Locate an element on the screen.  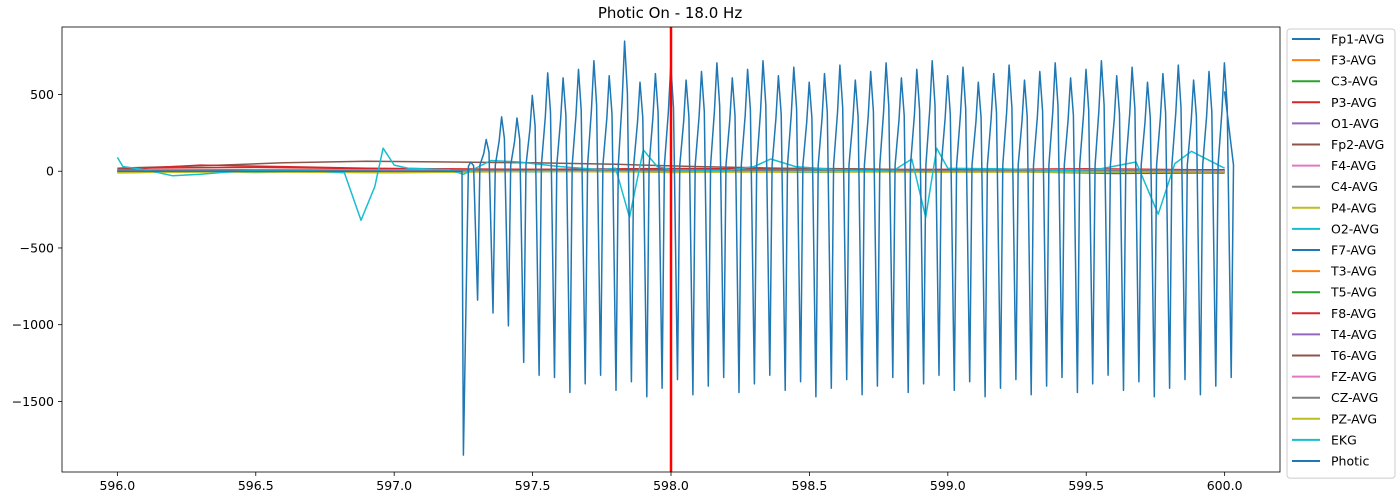
legend-label: CZ-AVG is located at coordinates (1354, 397).